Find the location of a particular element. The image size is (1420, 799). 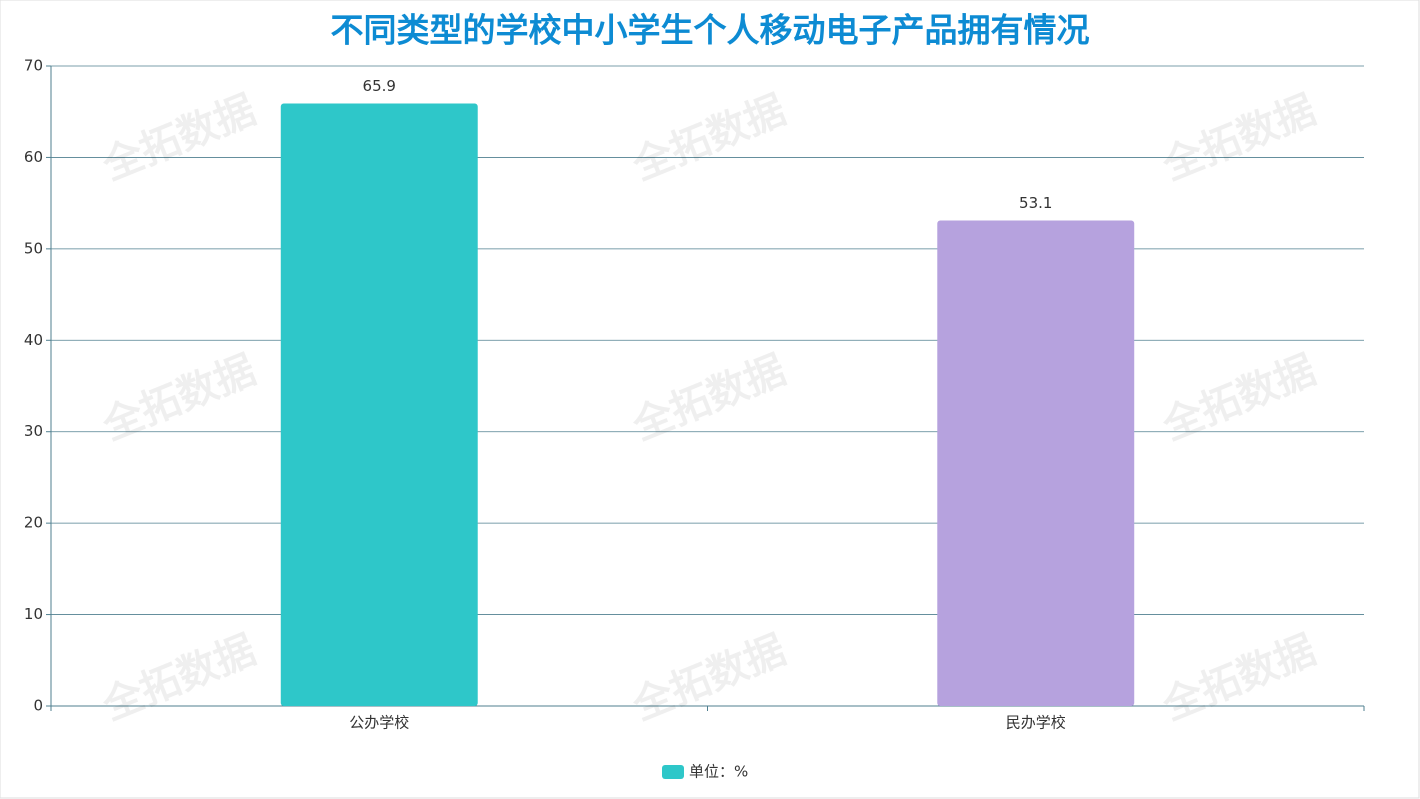

x-tick-label: 公办学校 is located at coordinates (379, 723).